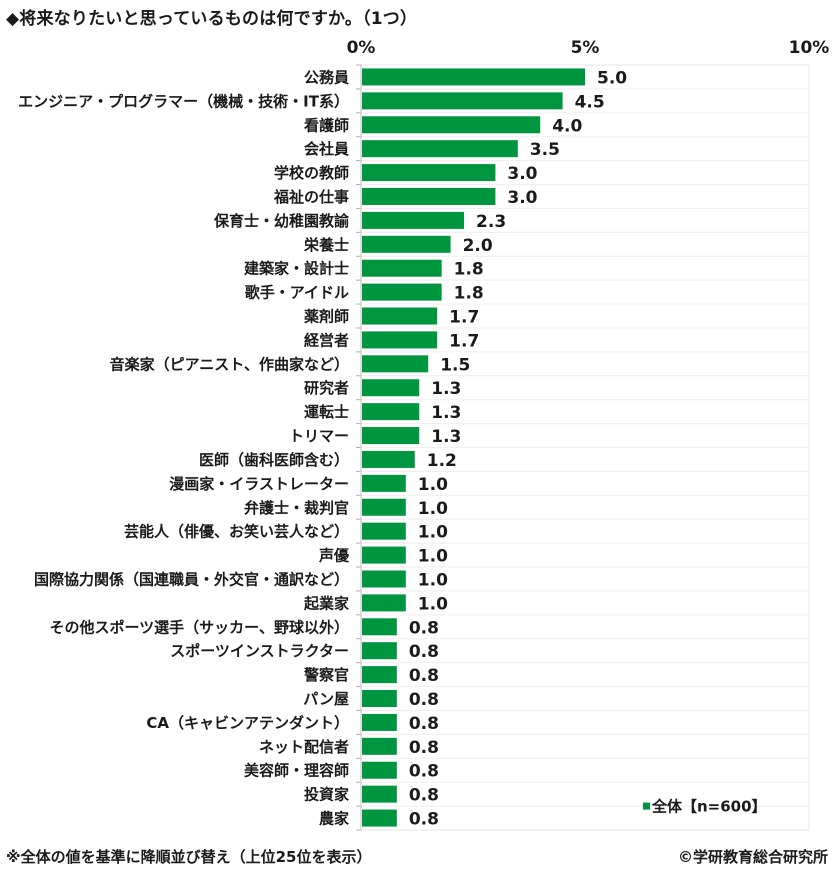 Image resolution: width=840 pixels, height=871 pixels. What do you see at coordinates (236, 532) in the screenshot?
I see `category-label: 芸能人（俳優、お笑い芸人など）` at bounding box center [236, 532].